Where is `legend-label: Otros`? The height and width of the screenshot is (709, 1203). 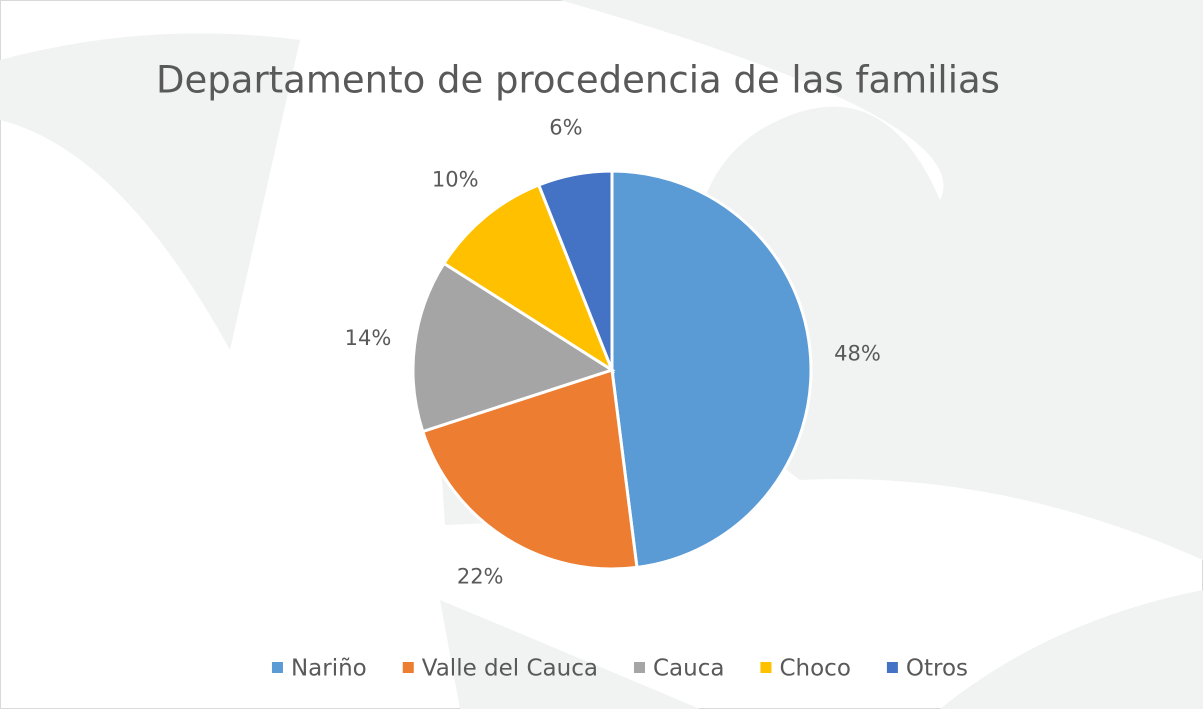 legend-label: Otros is located at coordinates (937, 669).